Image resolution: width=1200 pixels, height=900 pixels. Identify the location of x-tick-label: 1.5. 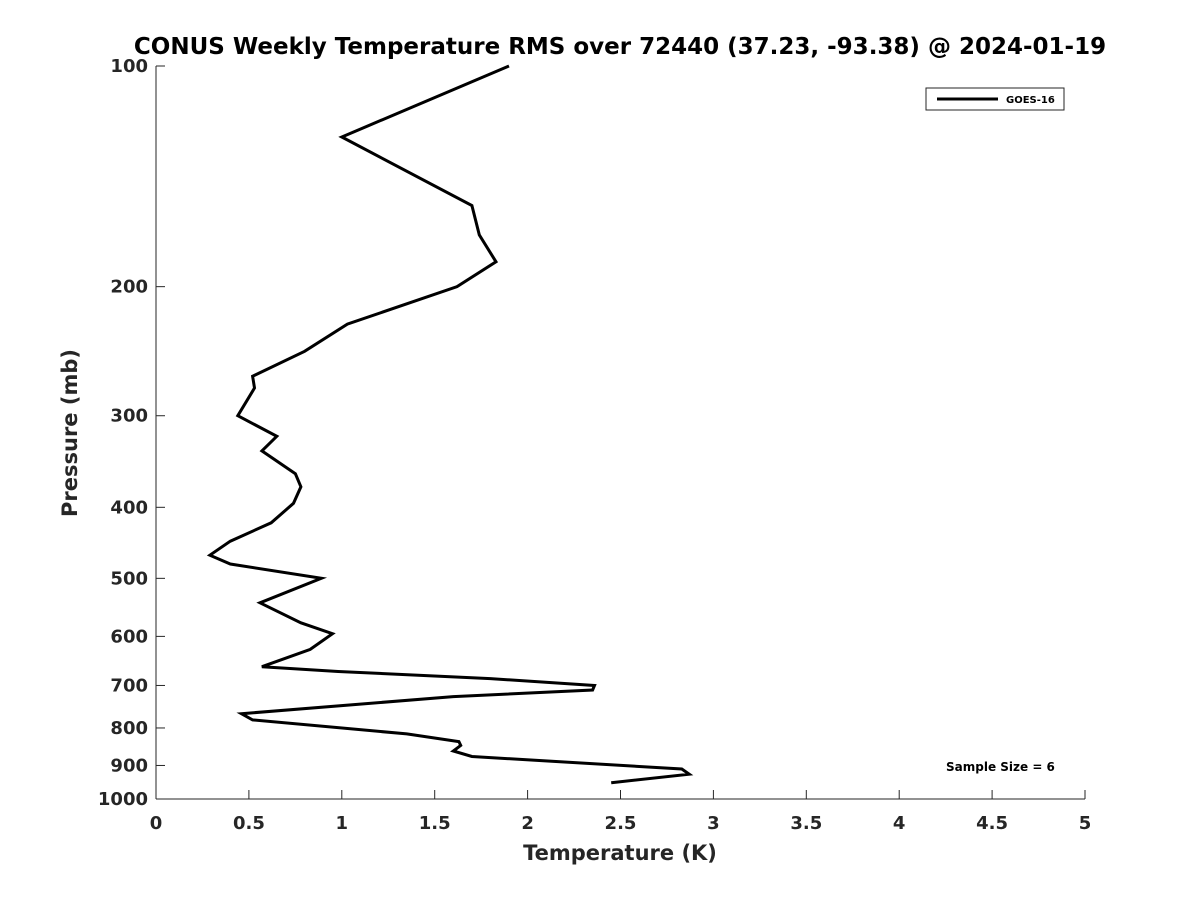
(435, 823).